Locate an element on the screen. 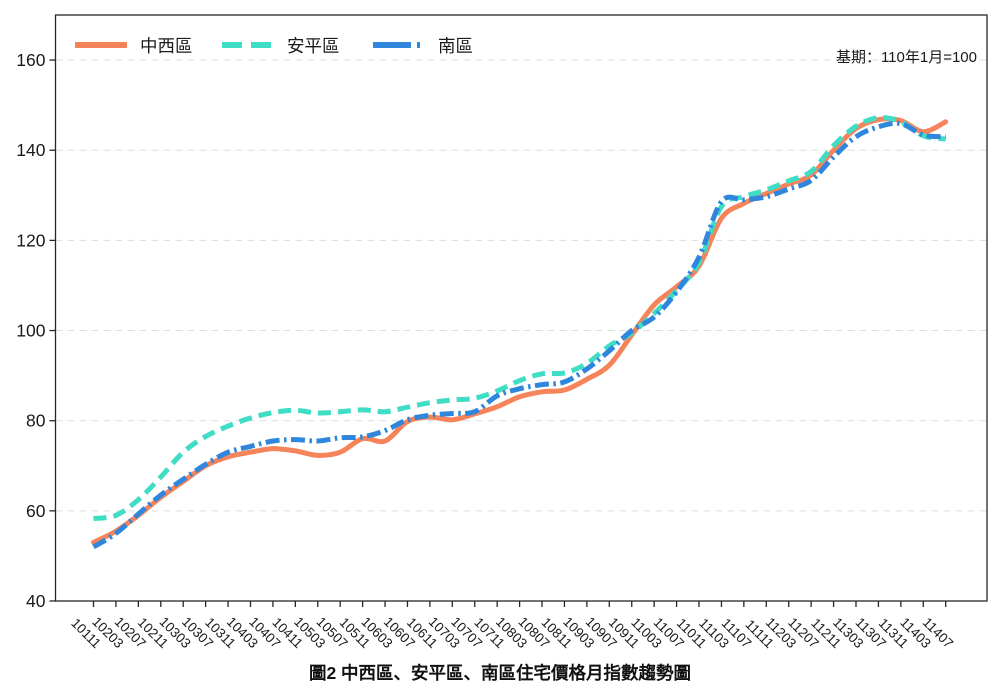  chart-title: 圖2 中西區、安平區、南區住宅價格月指數趨勢圖 is located at coordinates (500, 673).